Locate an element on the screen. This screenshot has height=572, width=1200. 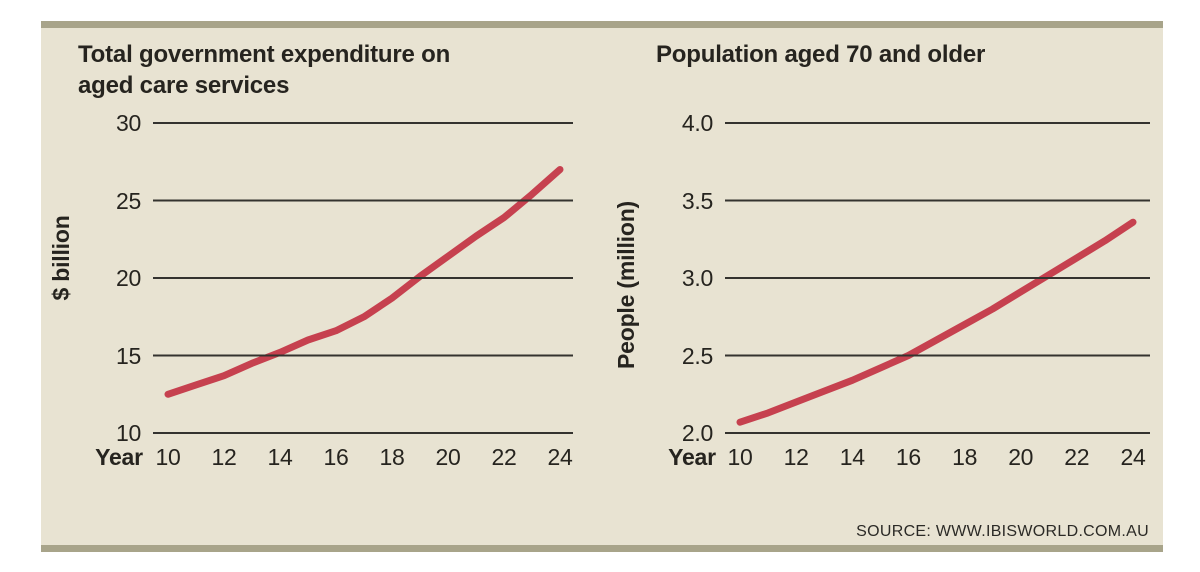
panel-top-border is located at coordinates (602, 24).